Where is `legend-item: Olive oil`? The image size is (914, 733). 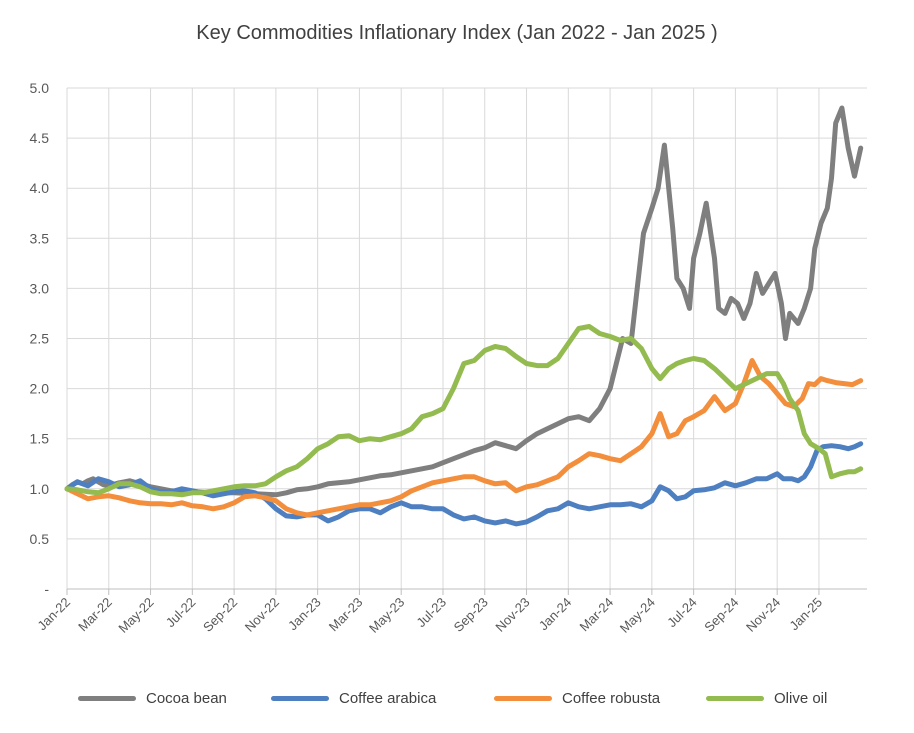
legend-item: Olive oil is located at coordinates (766, 698).